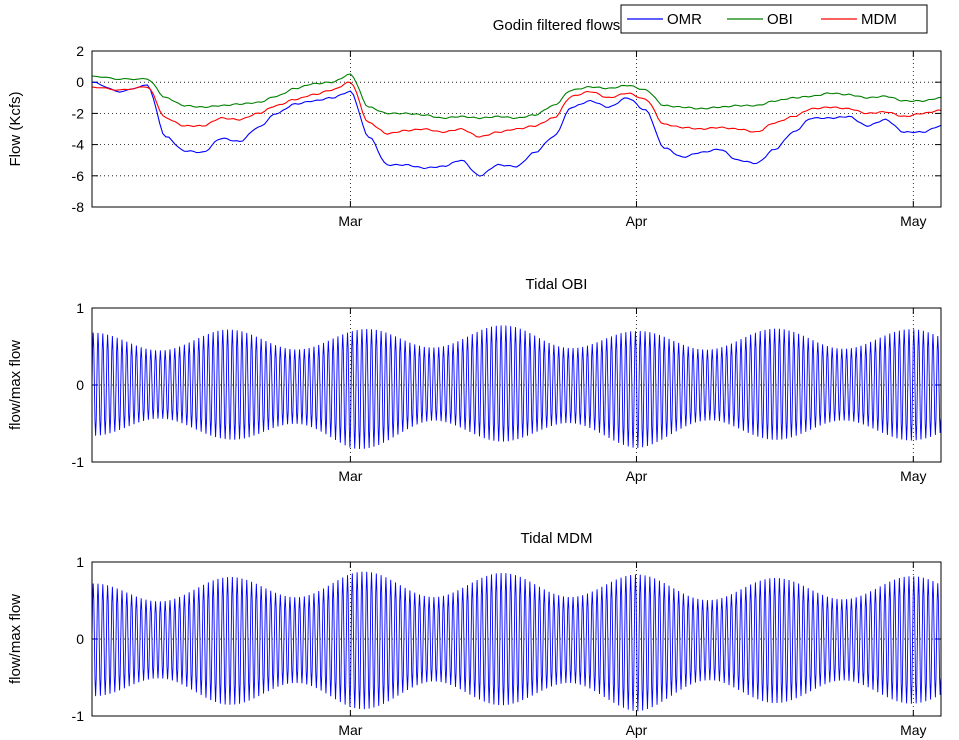 Image resolution: width=959 pixels, height=740 pixels. I want to click on chart1-xtick-label: May, so click(913, 221).